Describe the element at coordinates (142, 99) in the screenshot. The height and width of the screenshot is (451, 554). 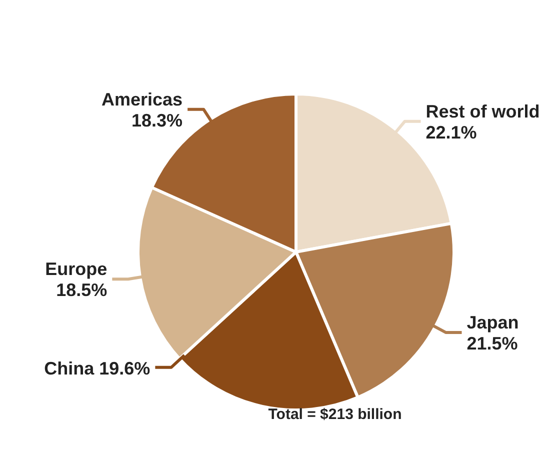
I see `slice-label: Americas` at that location.